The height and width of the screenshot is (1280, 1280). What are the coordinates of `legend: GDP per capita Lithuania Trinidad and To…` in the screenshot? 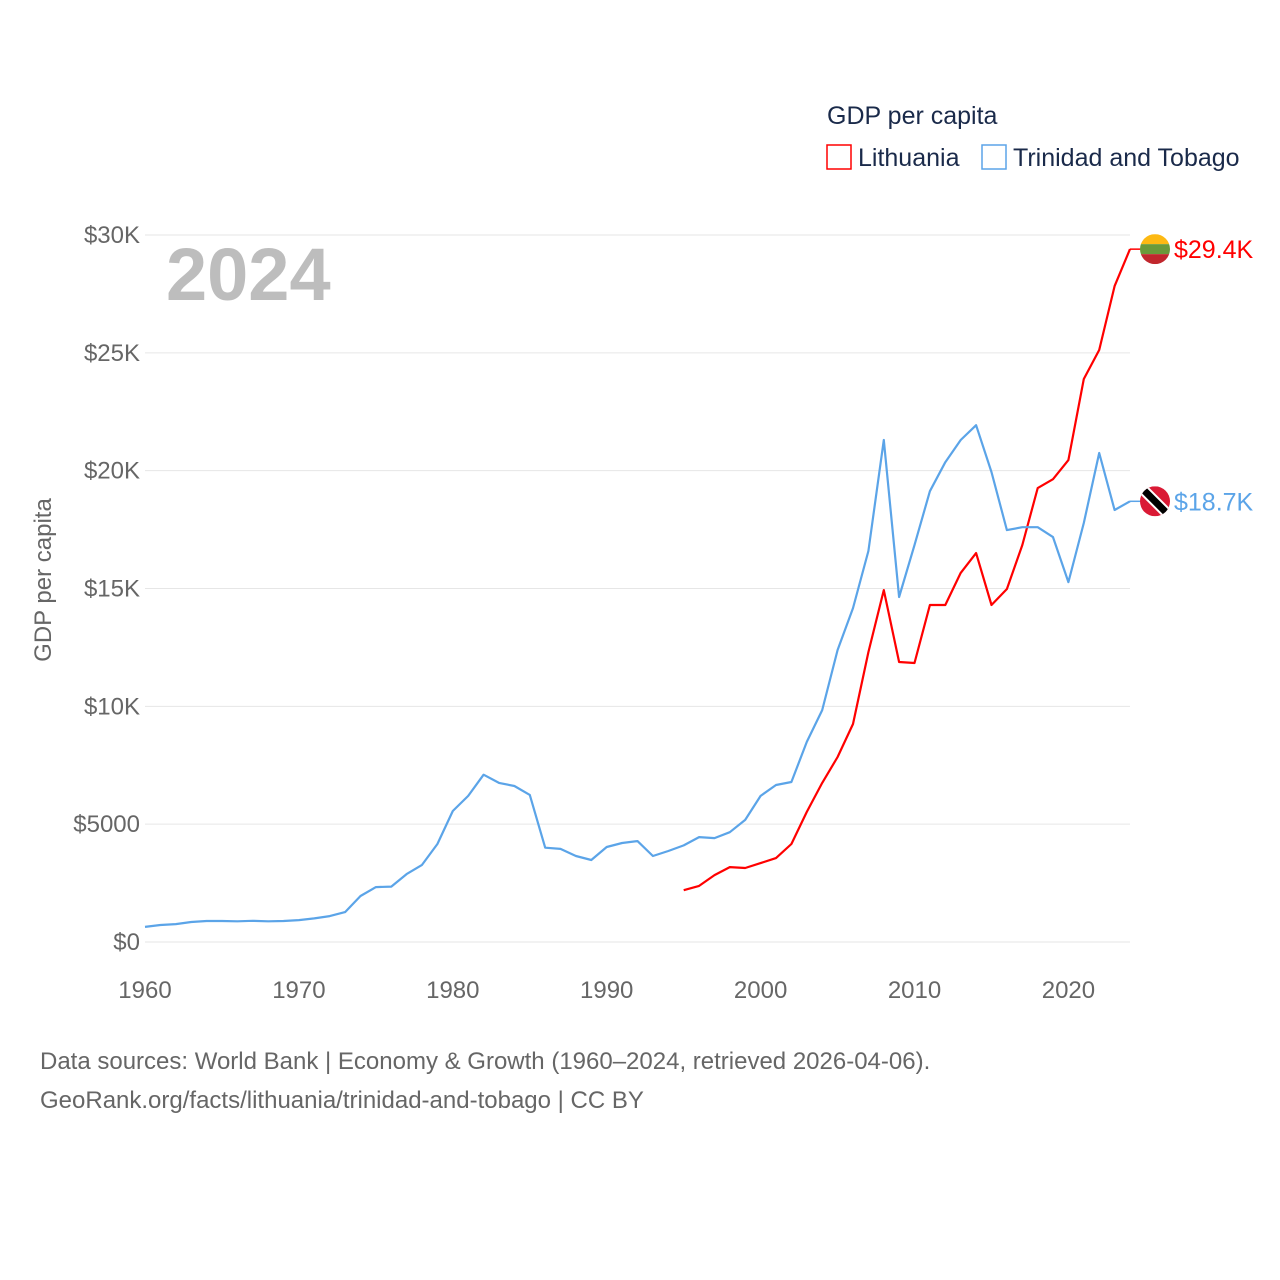 It's located at (1033, 137).